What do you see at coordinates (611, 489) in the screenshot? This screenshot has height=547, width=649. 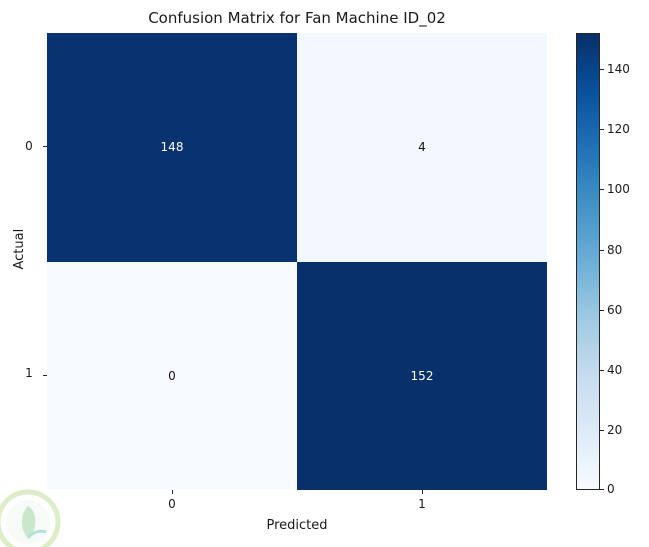 I see `colorbar-tick-label-0: 0` at bounding box center [611, 489].